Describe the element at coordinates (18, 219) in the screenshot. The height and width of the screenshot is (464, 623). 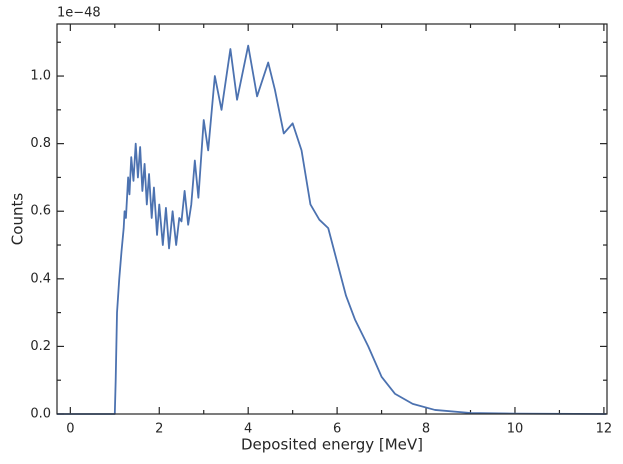
I see `y-axis-label: Counts` at that location.